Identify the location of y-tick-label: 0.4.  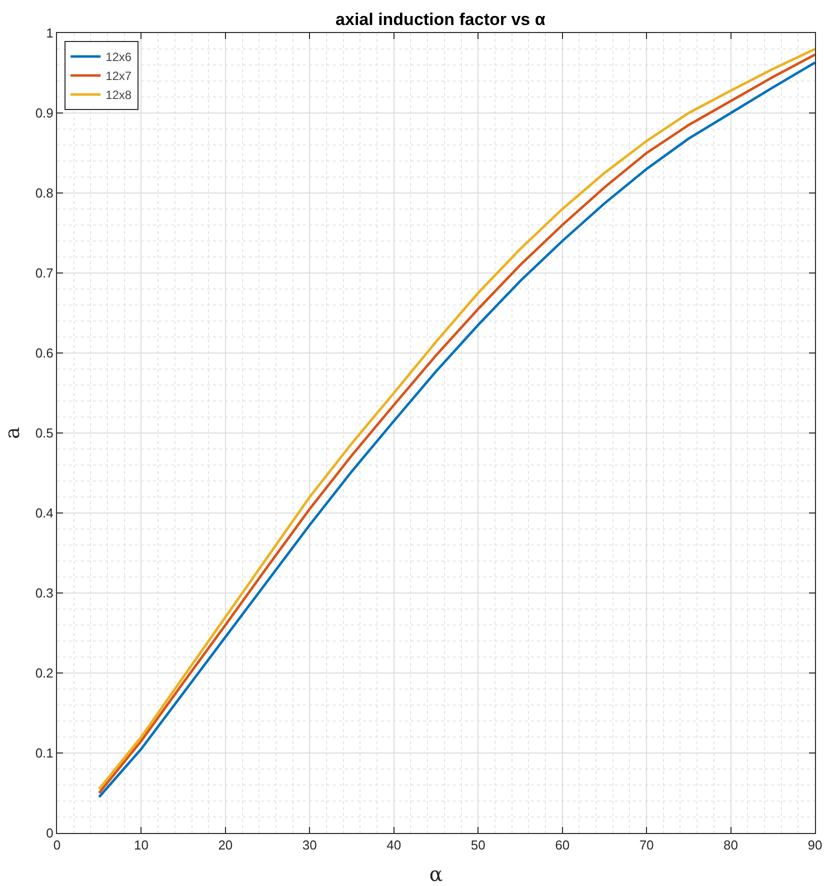
(44, 513).